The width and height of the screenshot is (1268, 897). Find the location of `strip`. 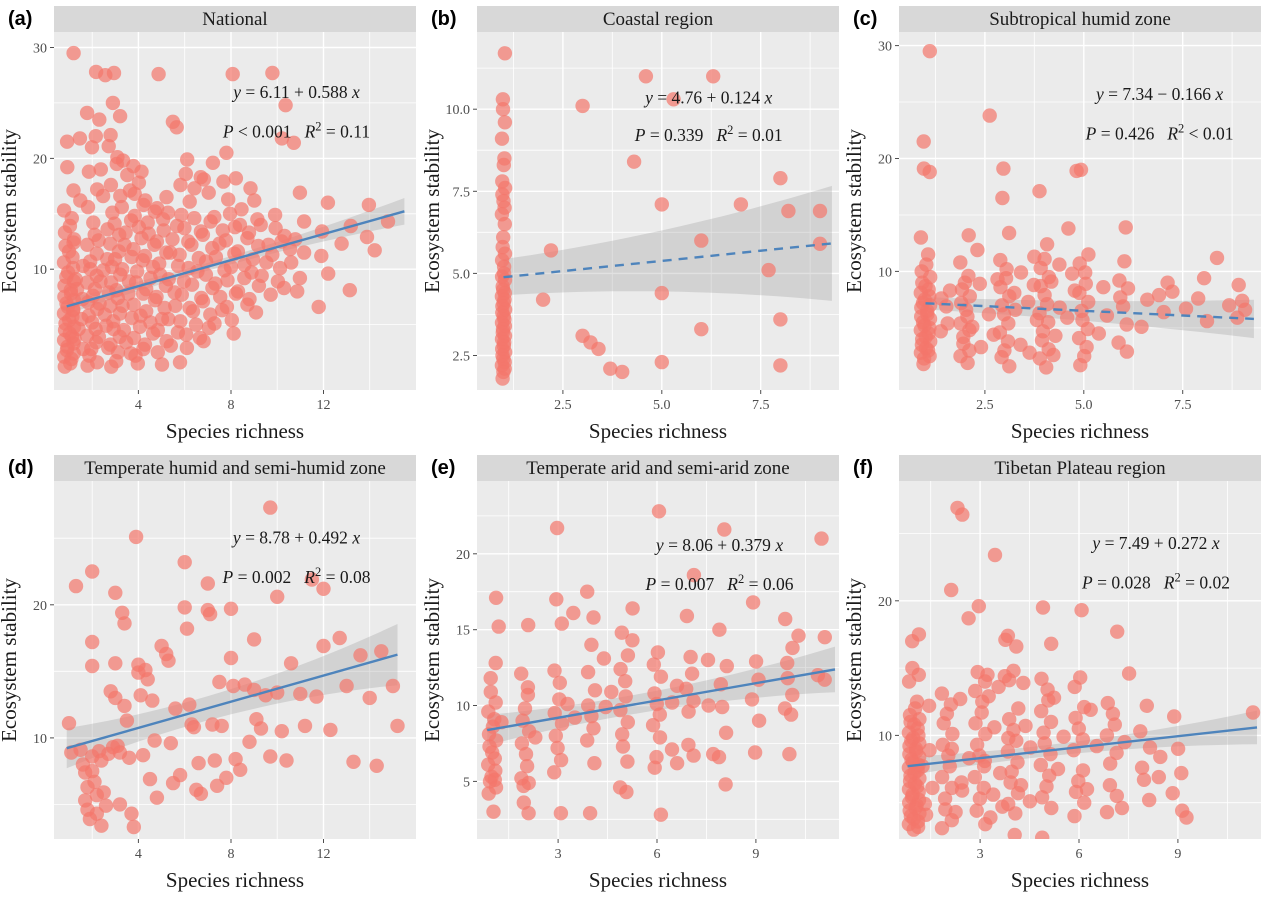

strip is located at coordinates (235, 467).